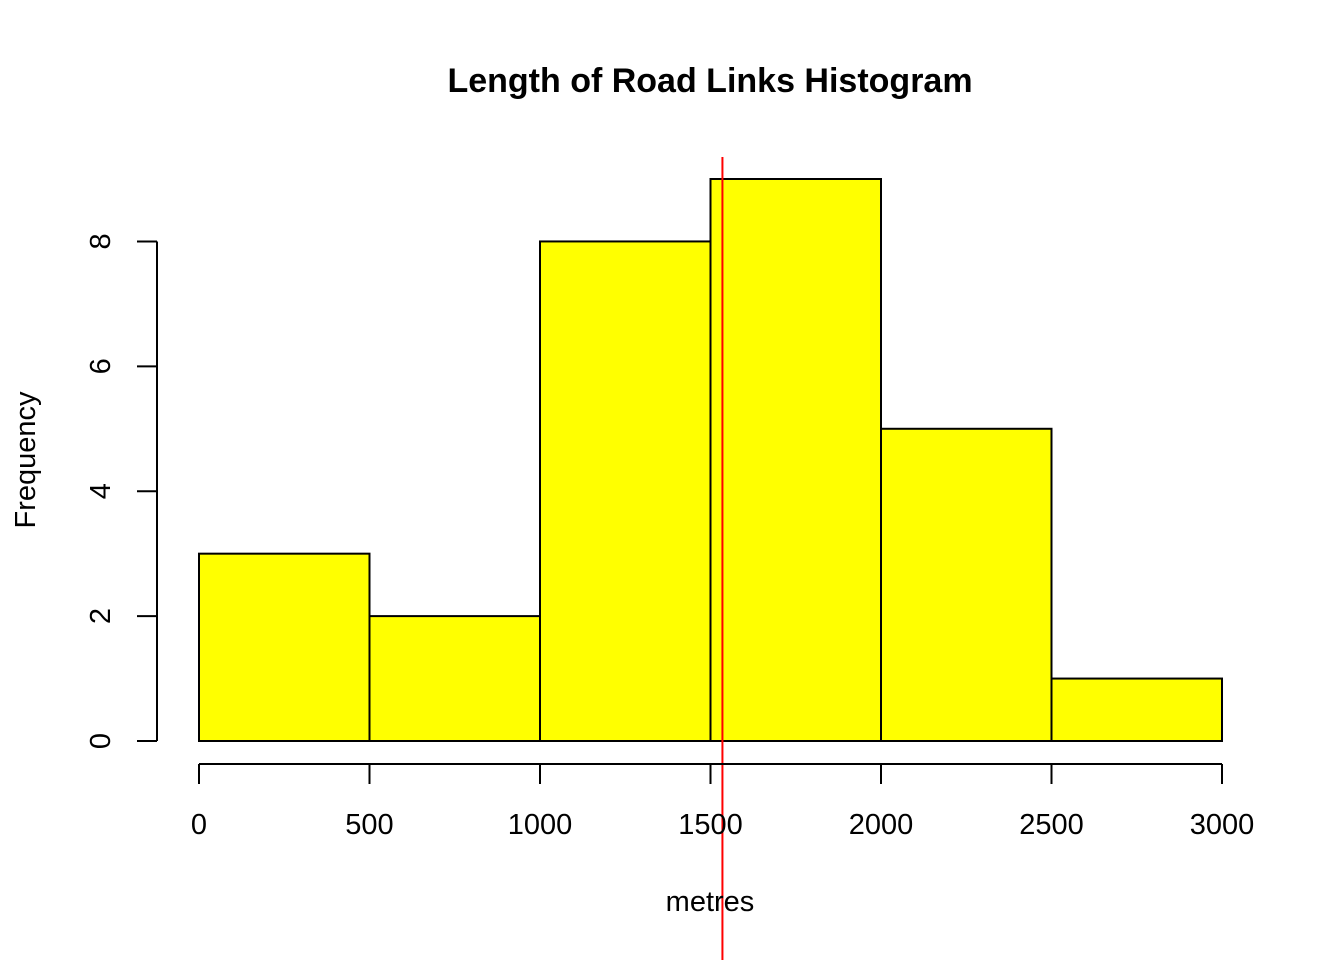 This screenshot has height=960, width=1344. Describe the element at coordinates (101, 241) in the screenshot. I see `y-tick-label-4: 8` at that location.